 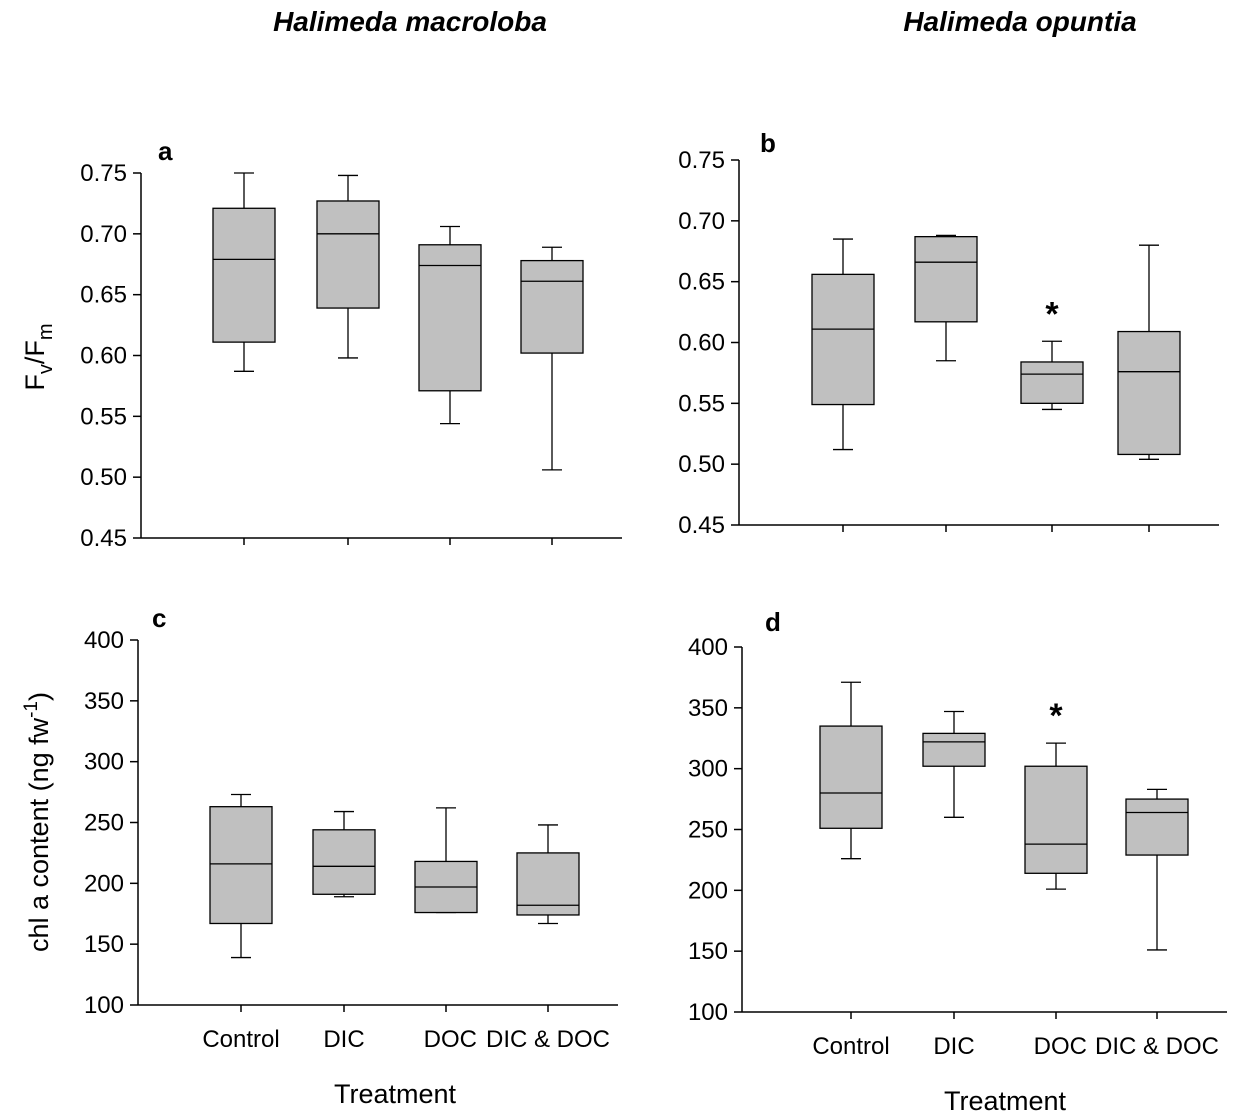 What do you see at coordinates (46, 369) in the screenshot?
I see `y-title-subscript: v` at bounding box center [46, 369].